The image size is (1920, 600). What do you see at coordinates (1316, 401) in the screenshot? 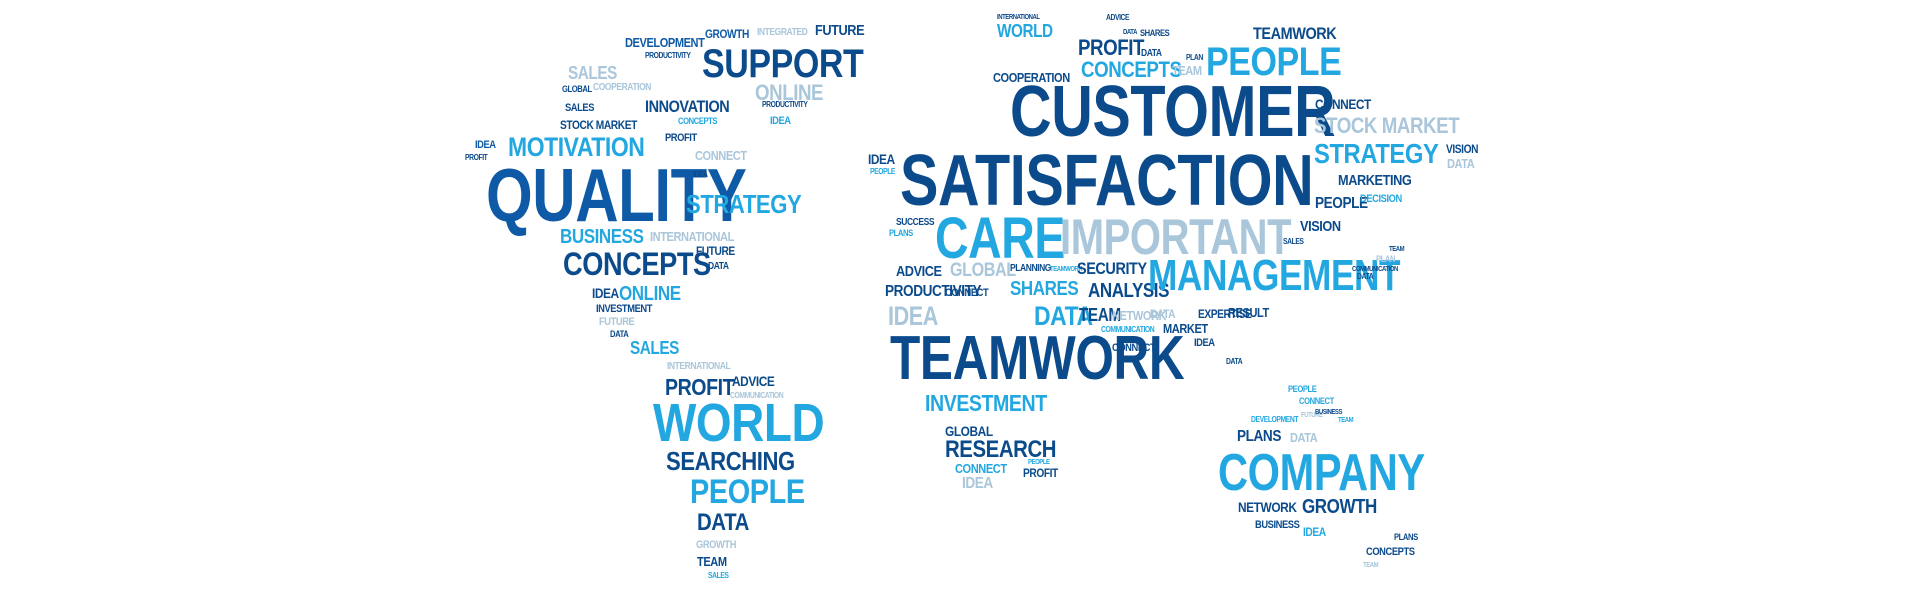
I see `word-oceania-1: CONNECT` at bounding box center [1316, 401].